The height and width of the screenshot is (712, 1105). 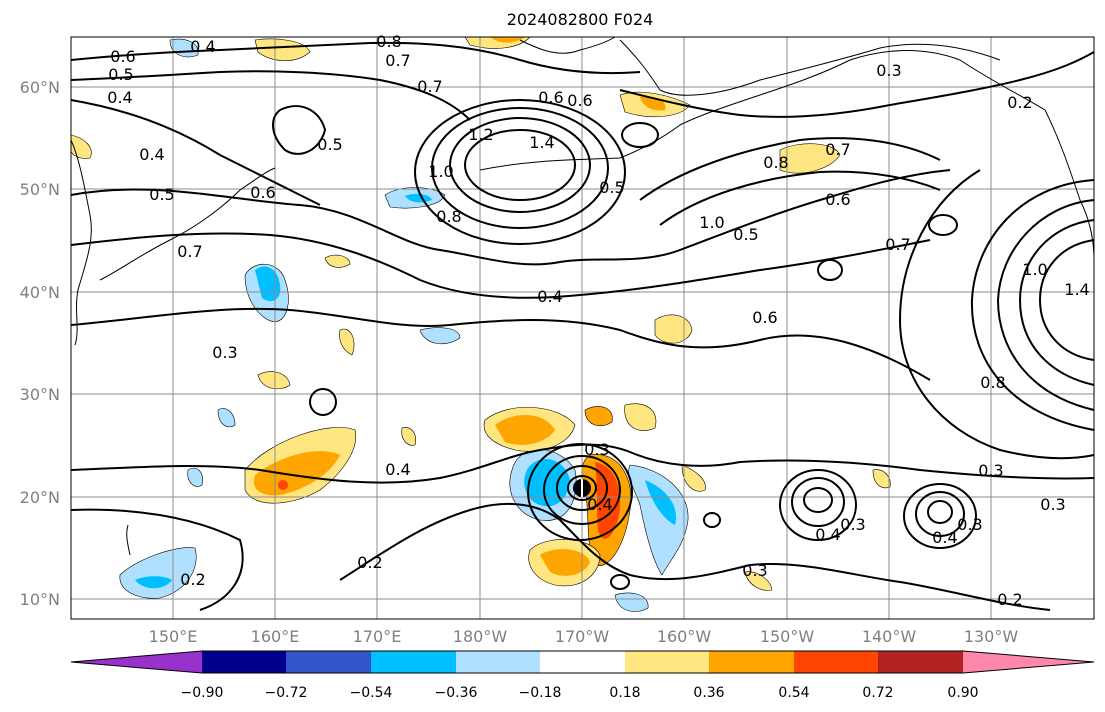 I want to click on shade-yellow-60n, so click(x=282, y=49).